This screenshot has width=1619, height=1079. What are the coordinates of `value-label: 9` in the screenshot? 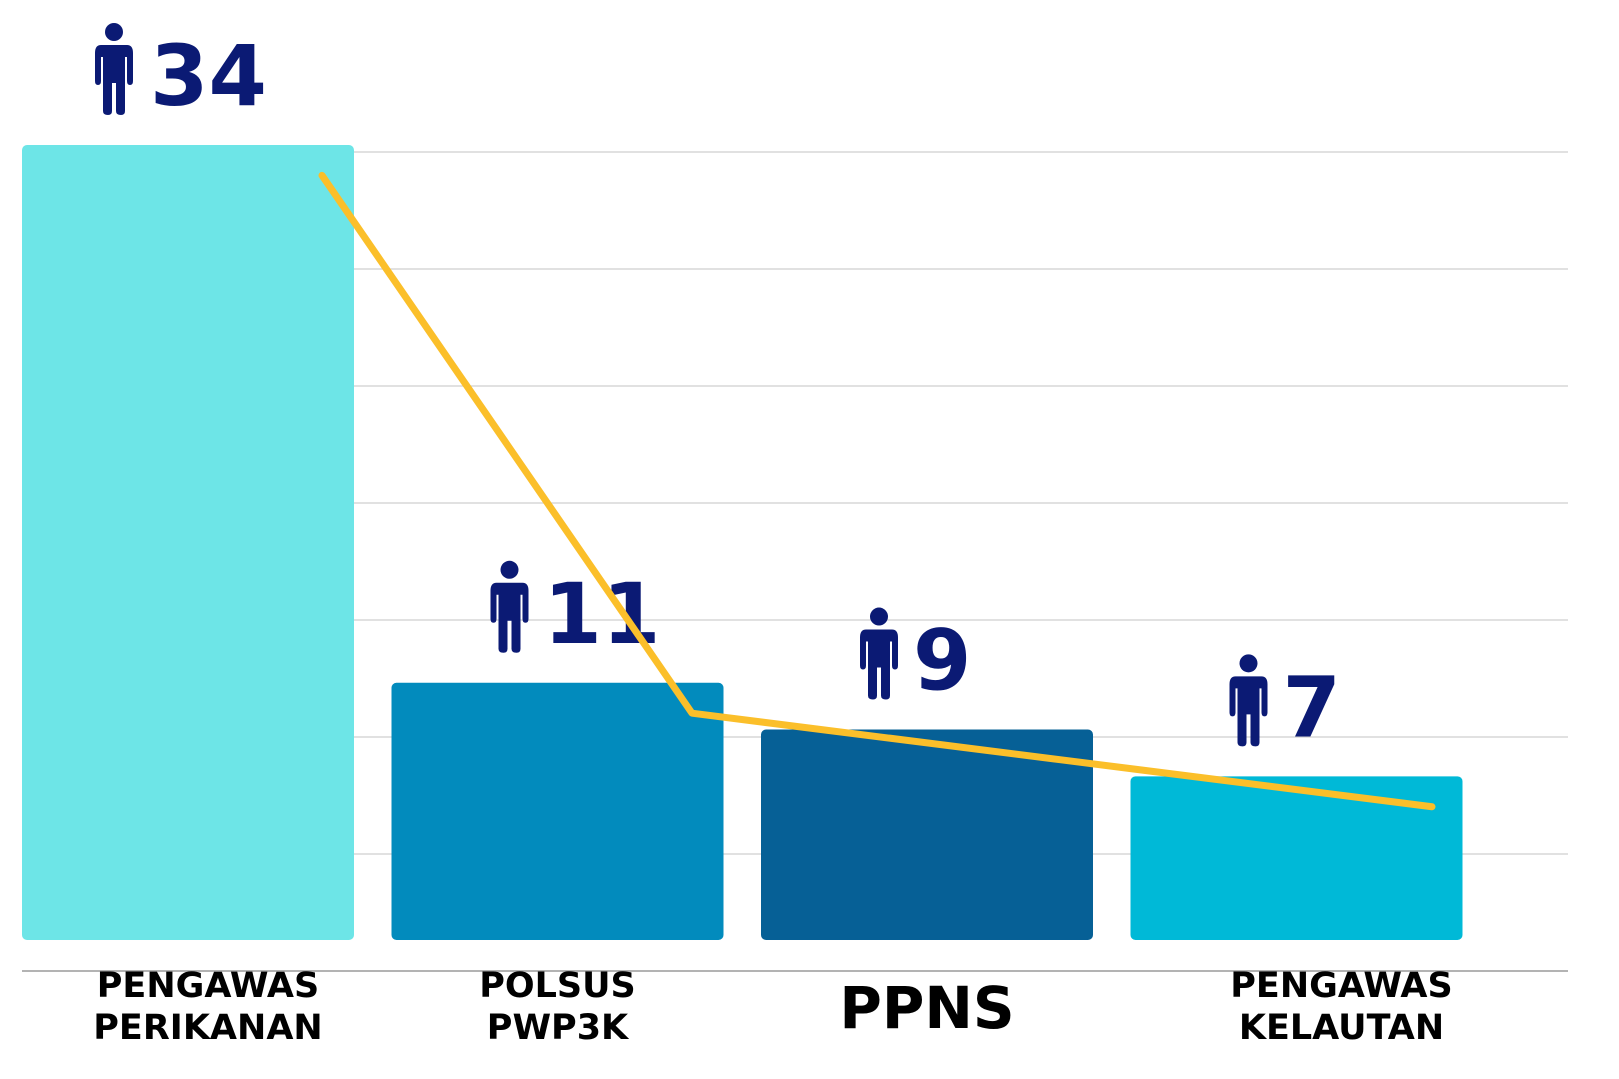 It's located at (942, 661).